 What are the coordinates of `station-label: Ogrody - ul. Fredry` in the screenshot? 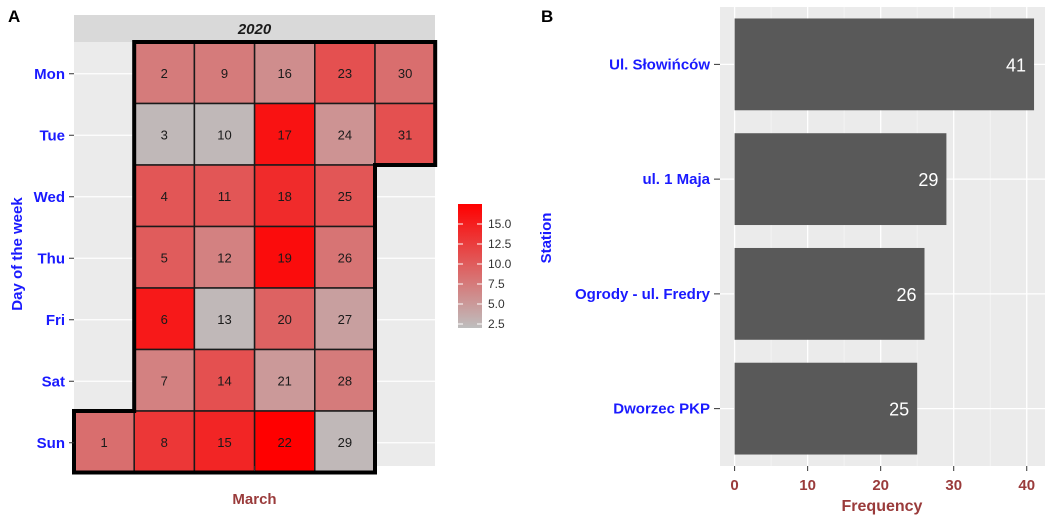 It's located at (643, 294).